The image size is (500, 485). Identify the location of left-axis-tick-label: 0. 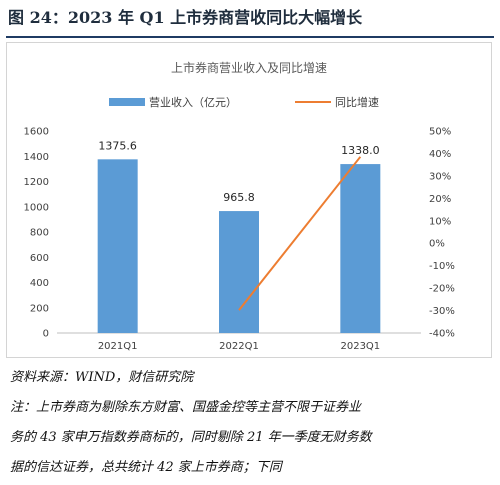
(46, 334).